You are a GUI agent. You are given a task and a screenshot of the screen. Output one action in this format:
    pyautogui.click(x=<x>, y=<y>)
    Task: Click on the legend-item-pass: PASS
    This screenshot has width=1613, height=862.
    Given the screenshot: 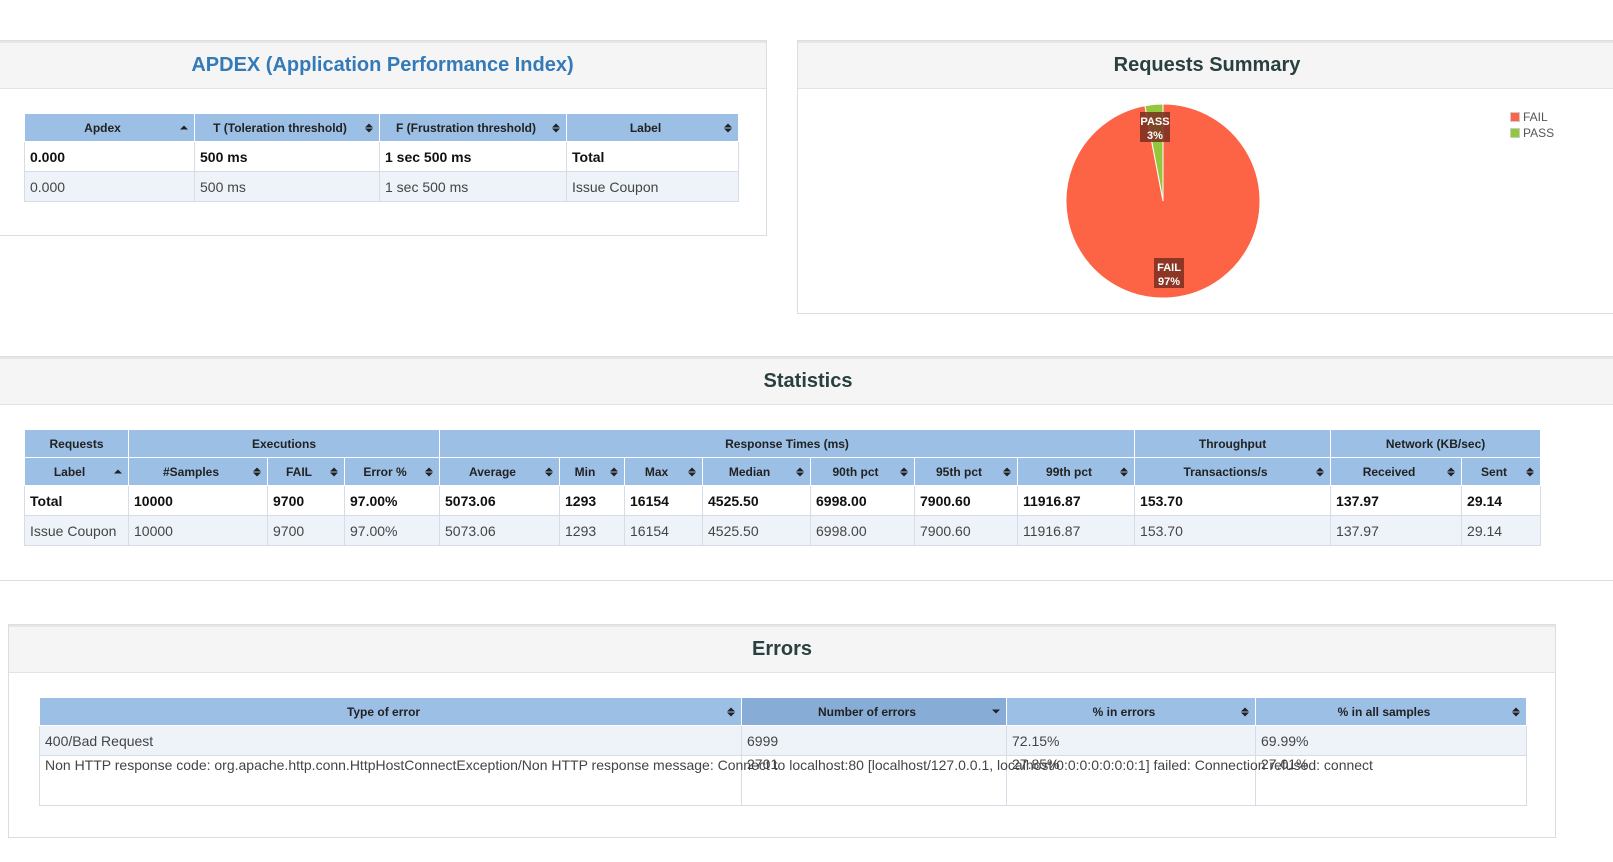 What is the action you would take?
    pyautogui.click(x=1532, y=133)
    